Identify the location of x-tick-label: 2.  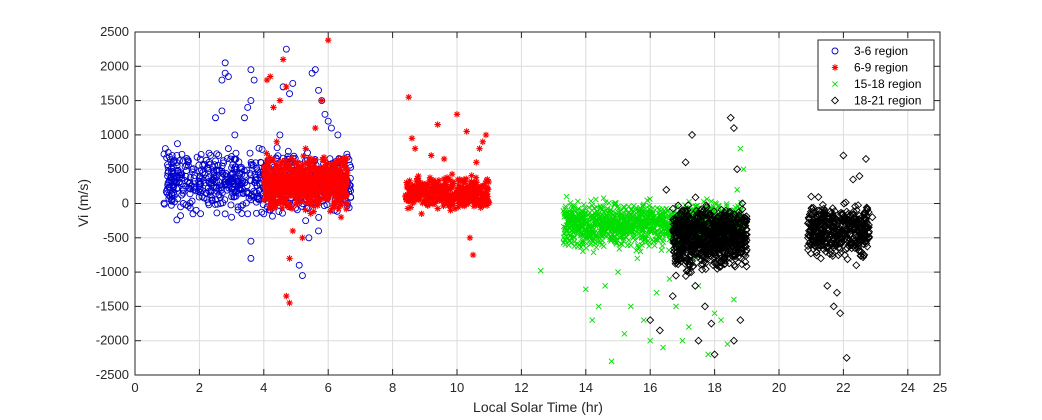
(199, 387).